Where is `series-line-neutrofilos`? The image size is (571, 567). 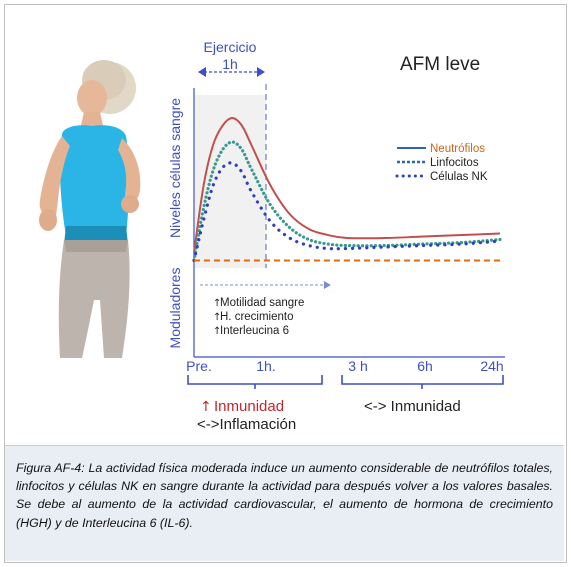
series-line-neutrofilos is located at coordinates (347, 185).